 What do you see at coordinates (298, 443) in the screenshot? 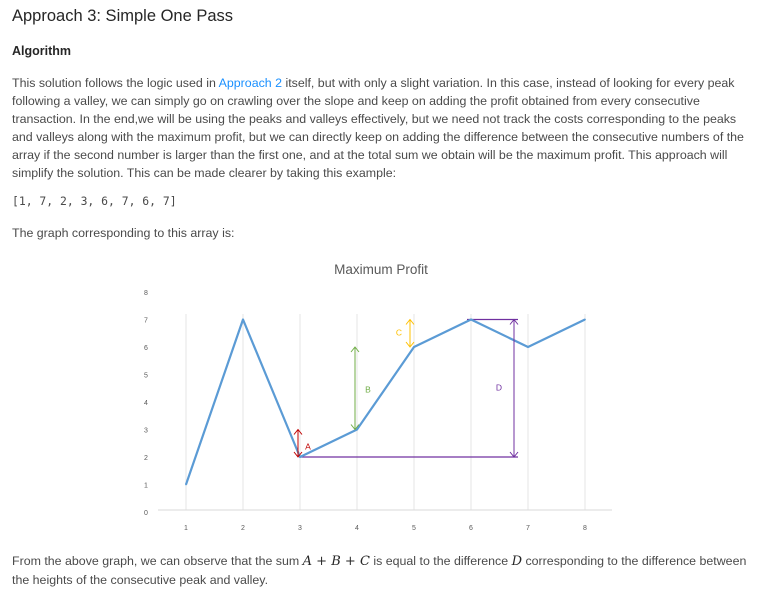
I see `arrow-a` at bounding box center [298, 443].